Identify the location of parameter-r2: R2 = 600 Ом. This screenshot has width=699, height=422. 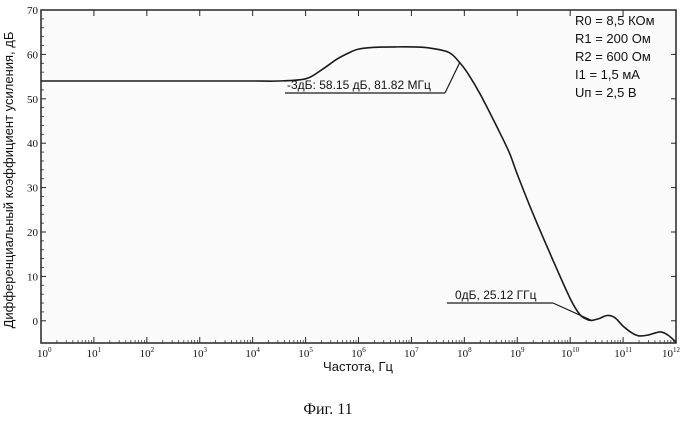
(613, 56).